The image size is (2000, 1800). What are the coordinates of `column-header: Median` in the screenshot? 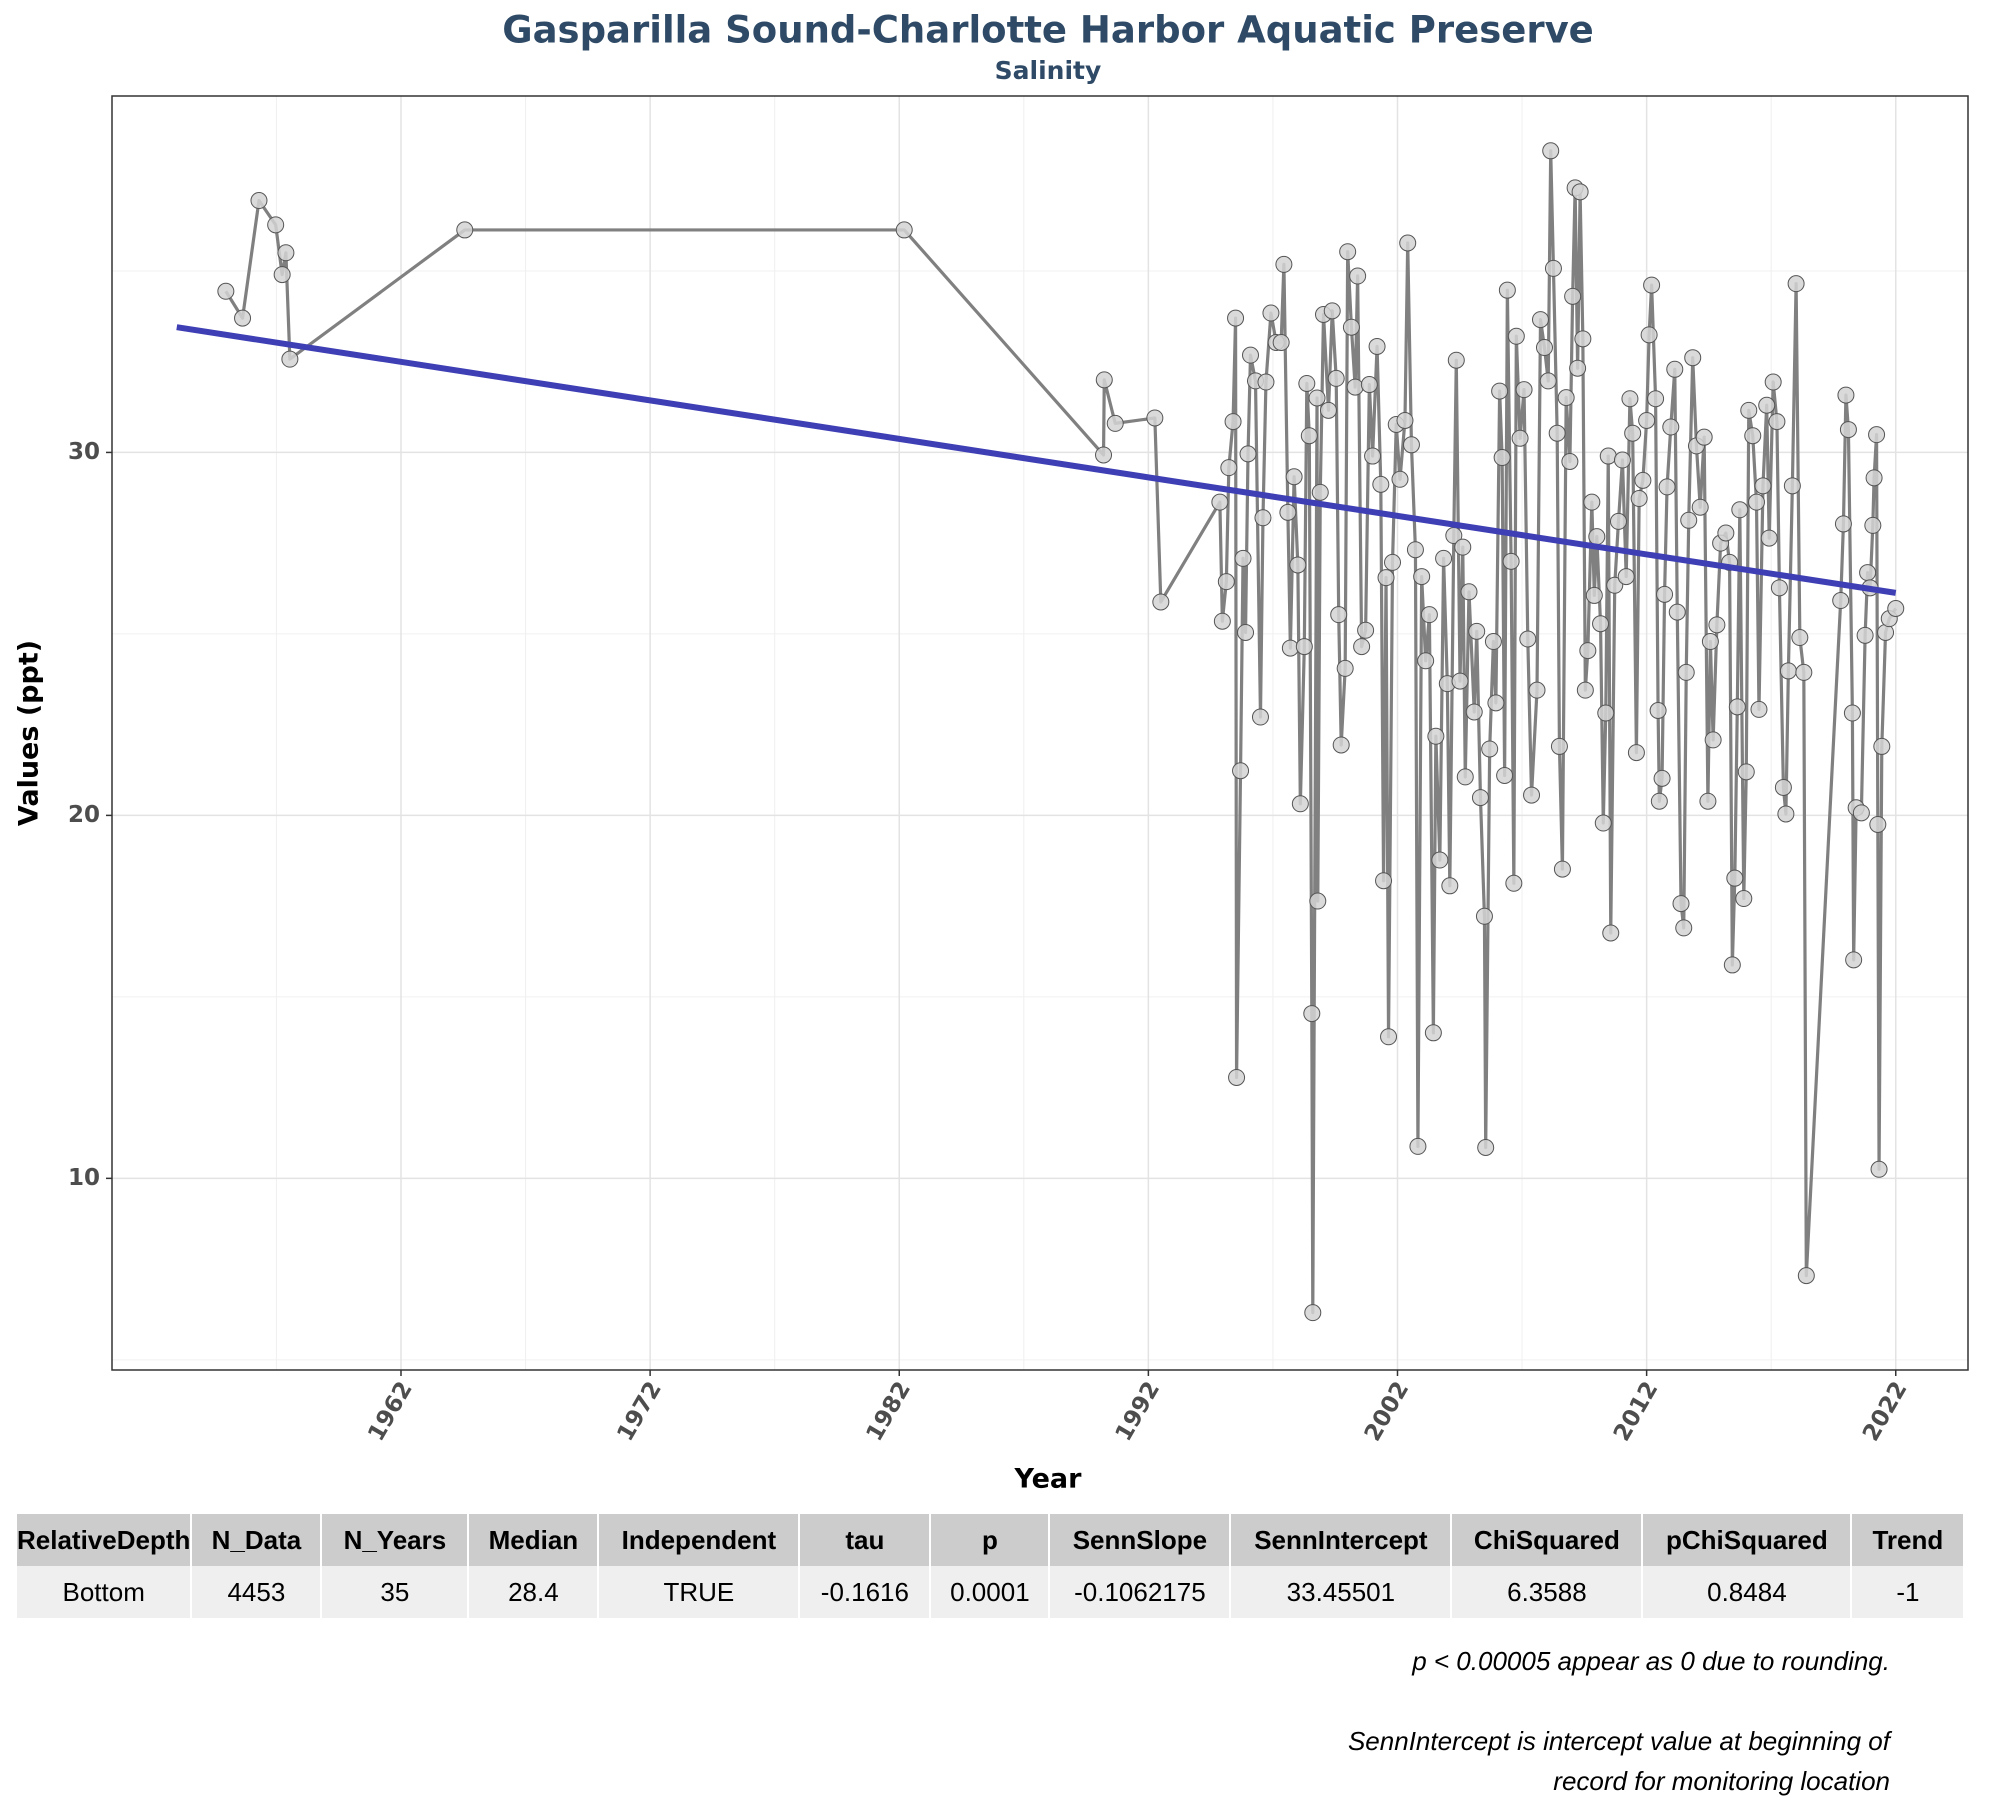 It's located at (533, 1540).